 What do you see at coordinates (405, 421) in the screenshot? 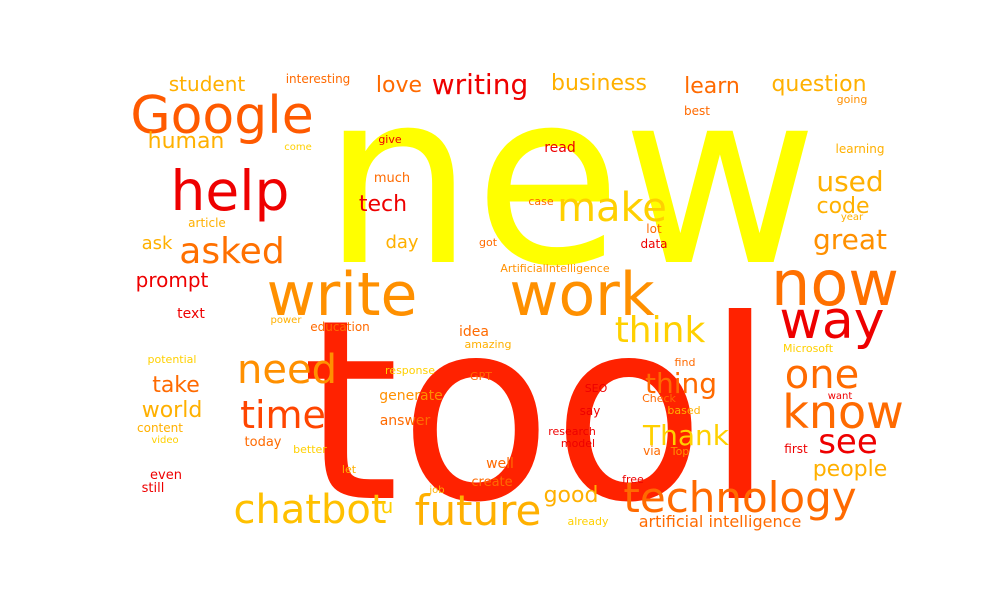
I see `word-answer: answer` at bounding box center [405, 421].